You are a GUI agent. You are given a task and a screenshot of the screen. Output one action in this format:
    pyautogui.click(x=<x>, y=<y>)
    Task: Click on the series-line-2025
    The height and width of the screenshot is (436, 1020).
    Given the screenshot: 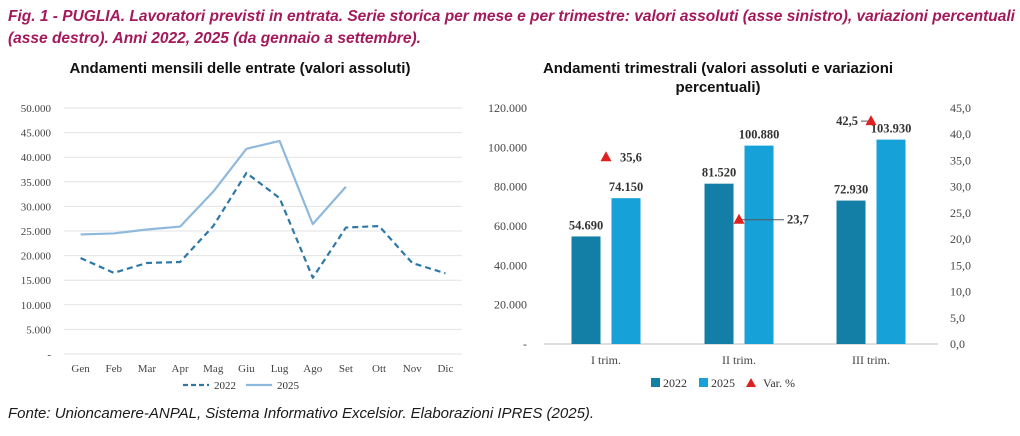 What is the action you would take?
    pyautogui.click(x=213, y=187)
    